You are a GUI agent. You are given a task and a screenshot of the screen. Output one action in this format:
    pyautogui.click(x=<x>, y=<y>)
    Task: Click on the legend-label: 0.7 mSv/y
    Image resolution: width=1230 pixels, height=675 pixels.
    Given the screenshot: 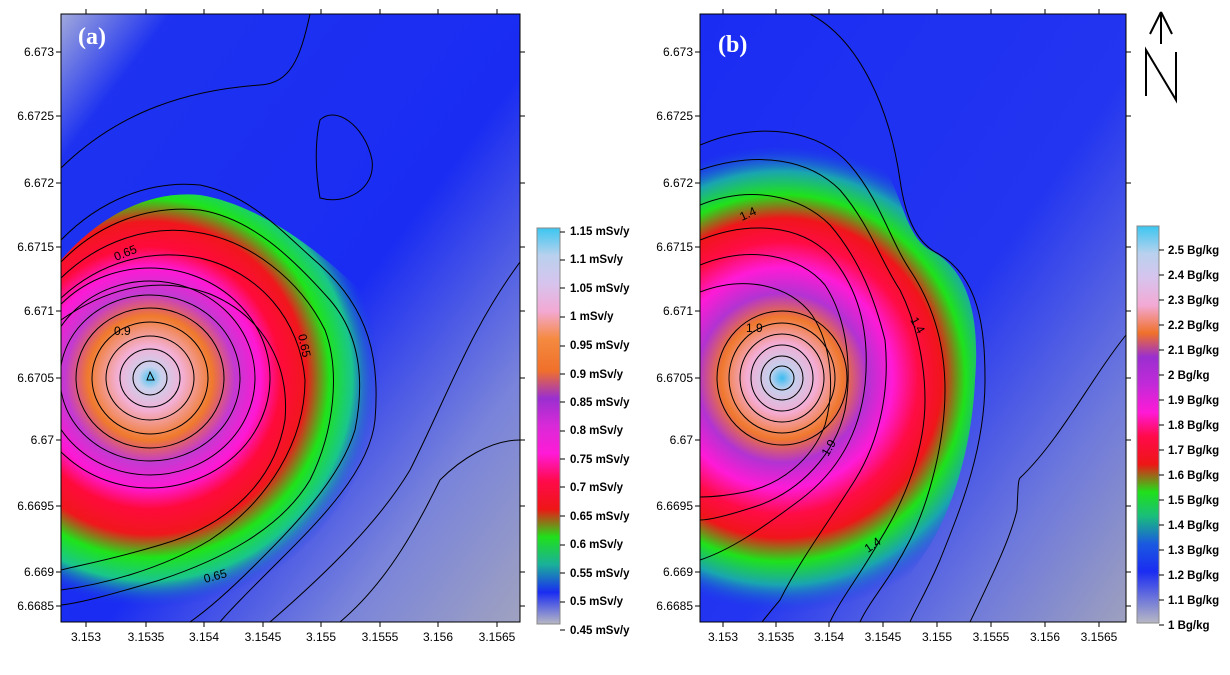 What is the action you would take?
    pyautogui.click(x=597, y=488)
    